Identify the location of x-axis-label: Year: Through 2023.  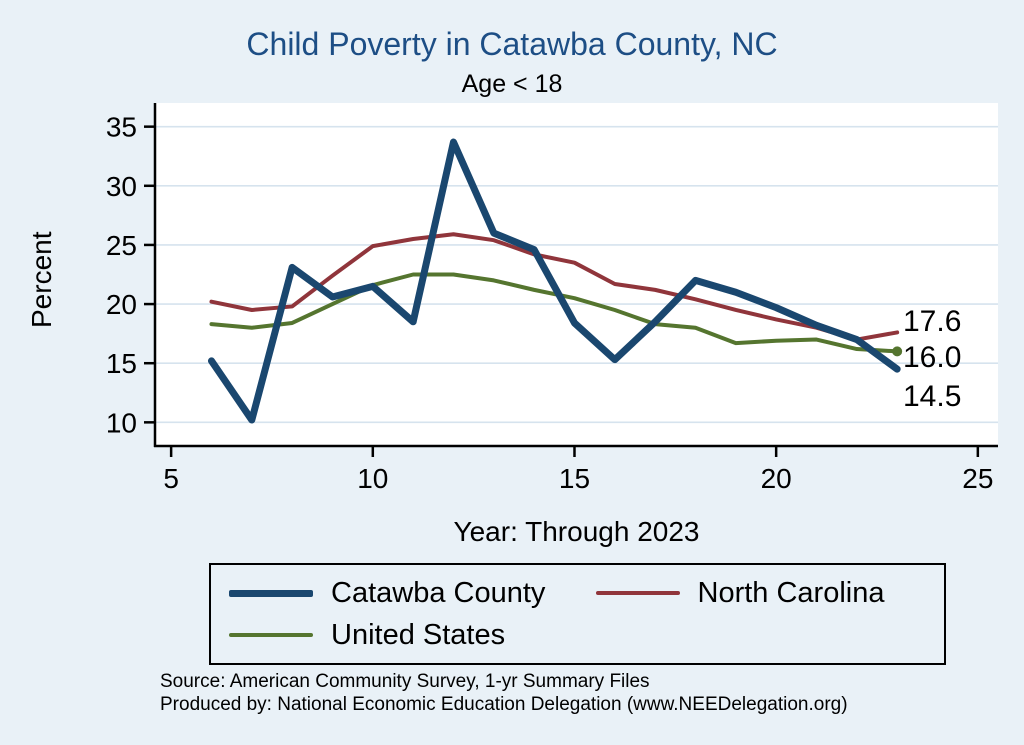
(576, 531).